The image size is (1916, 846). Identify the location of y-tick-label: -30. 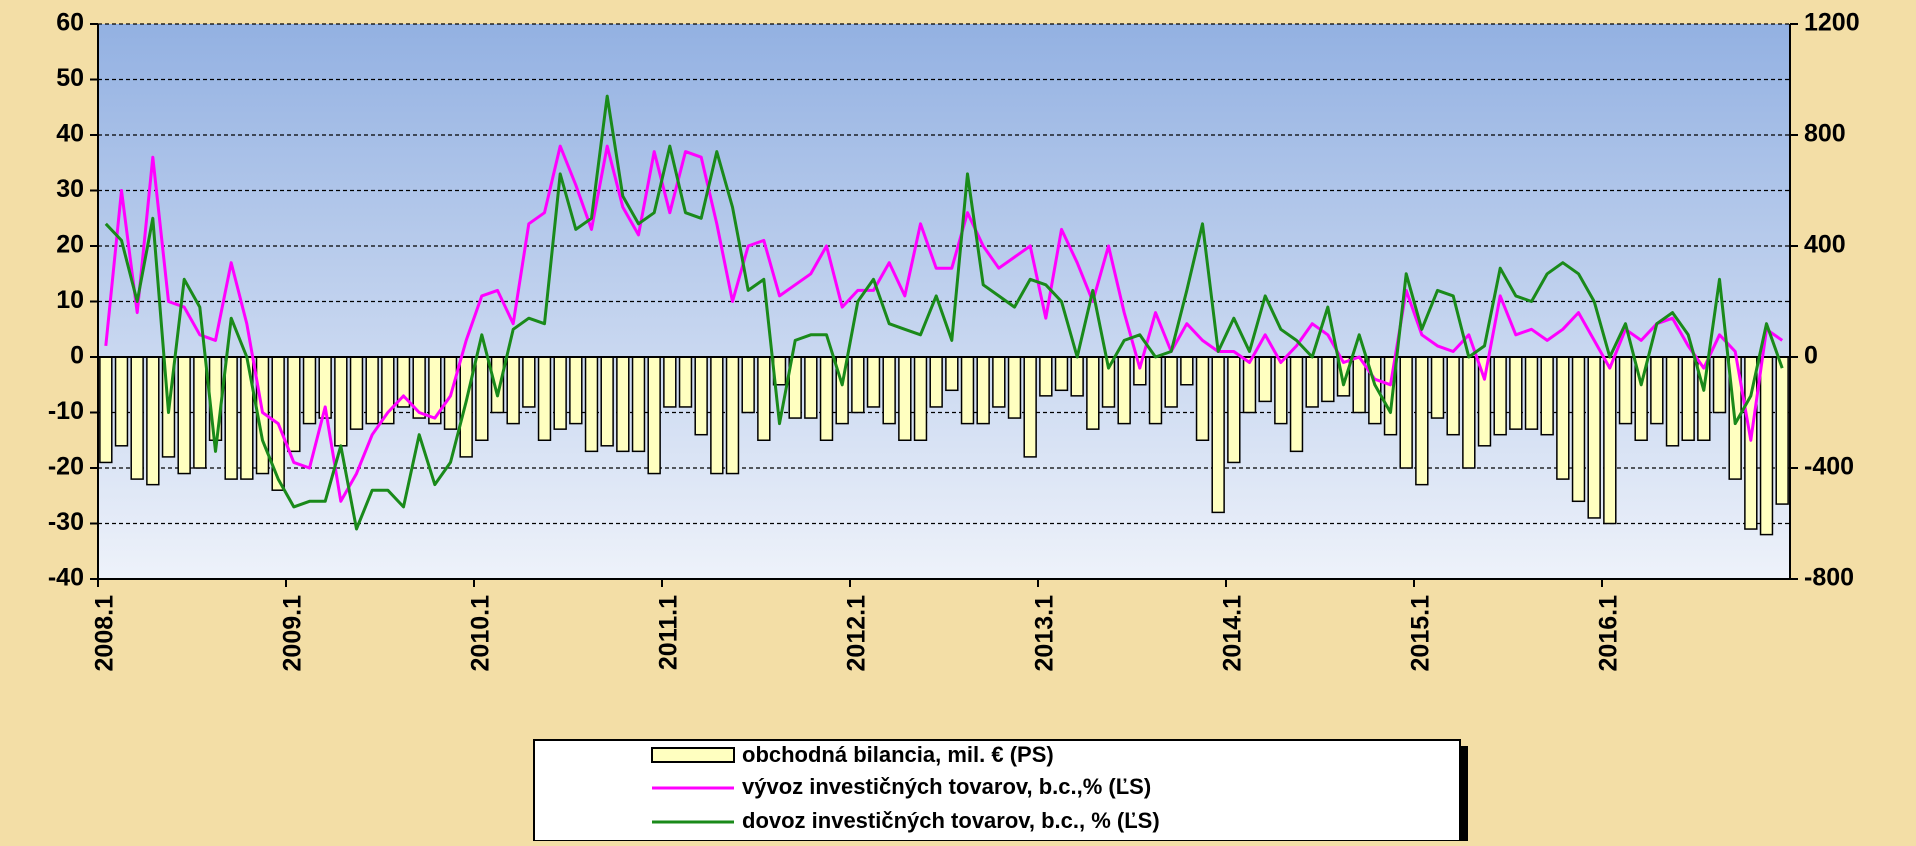
(66, 522).